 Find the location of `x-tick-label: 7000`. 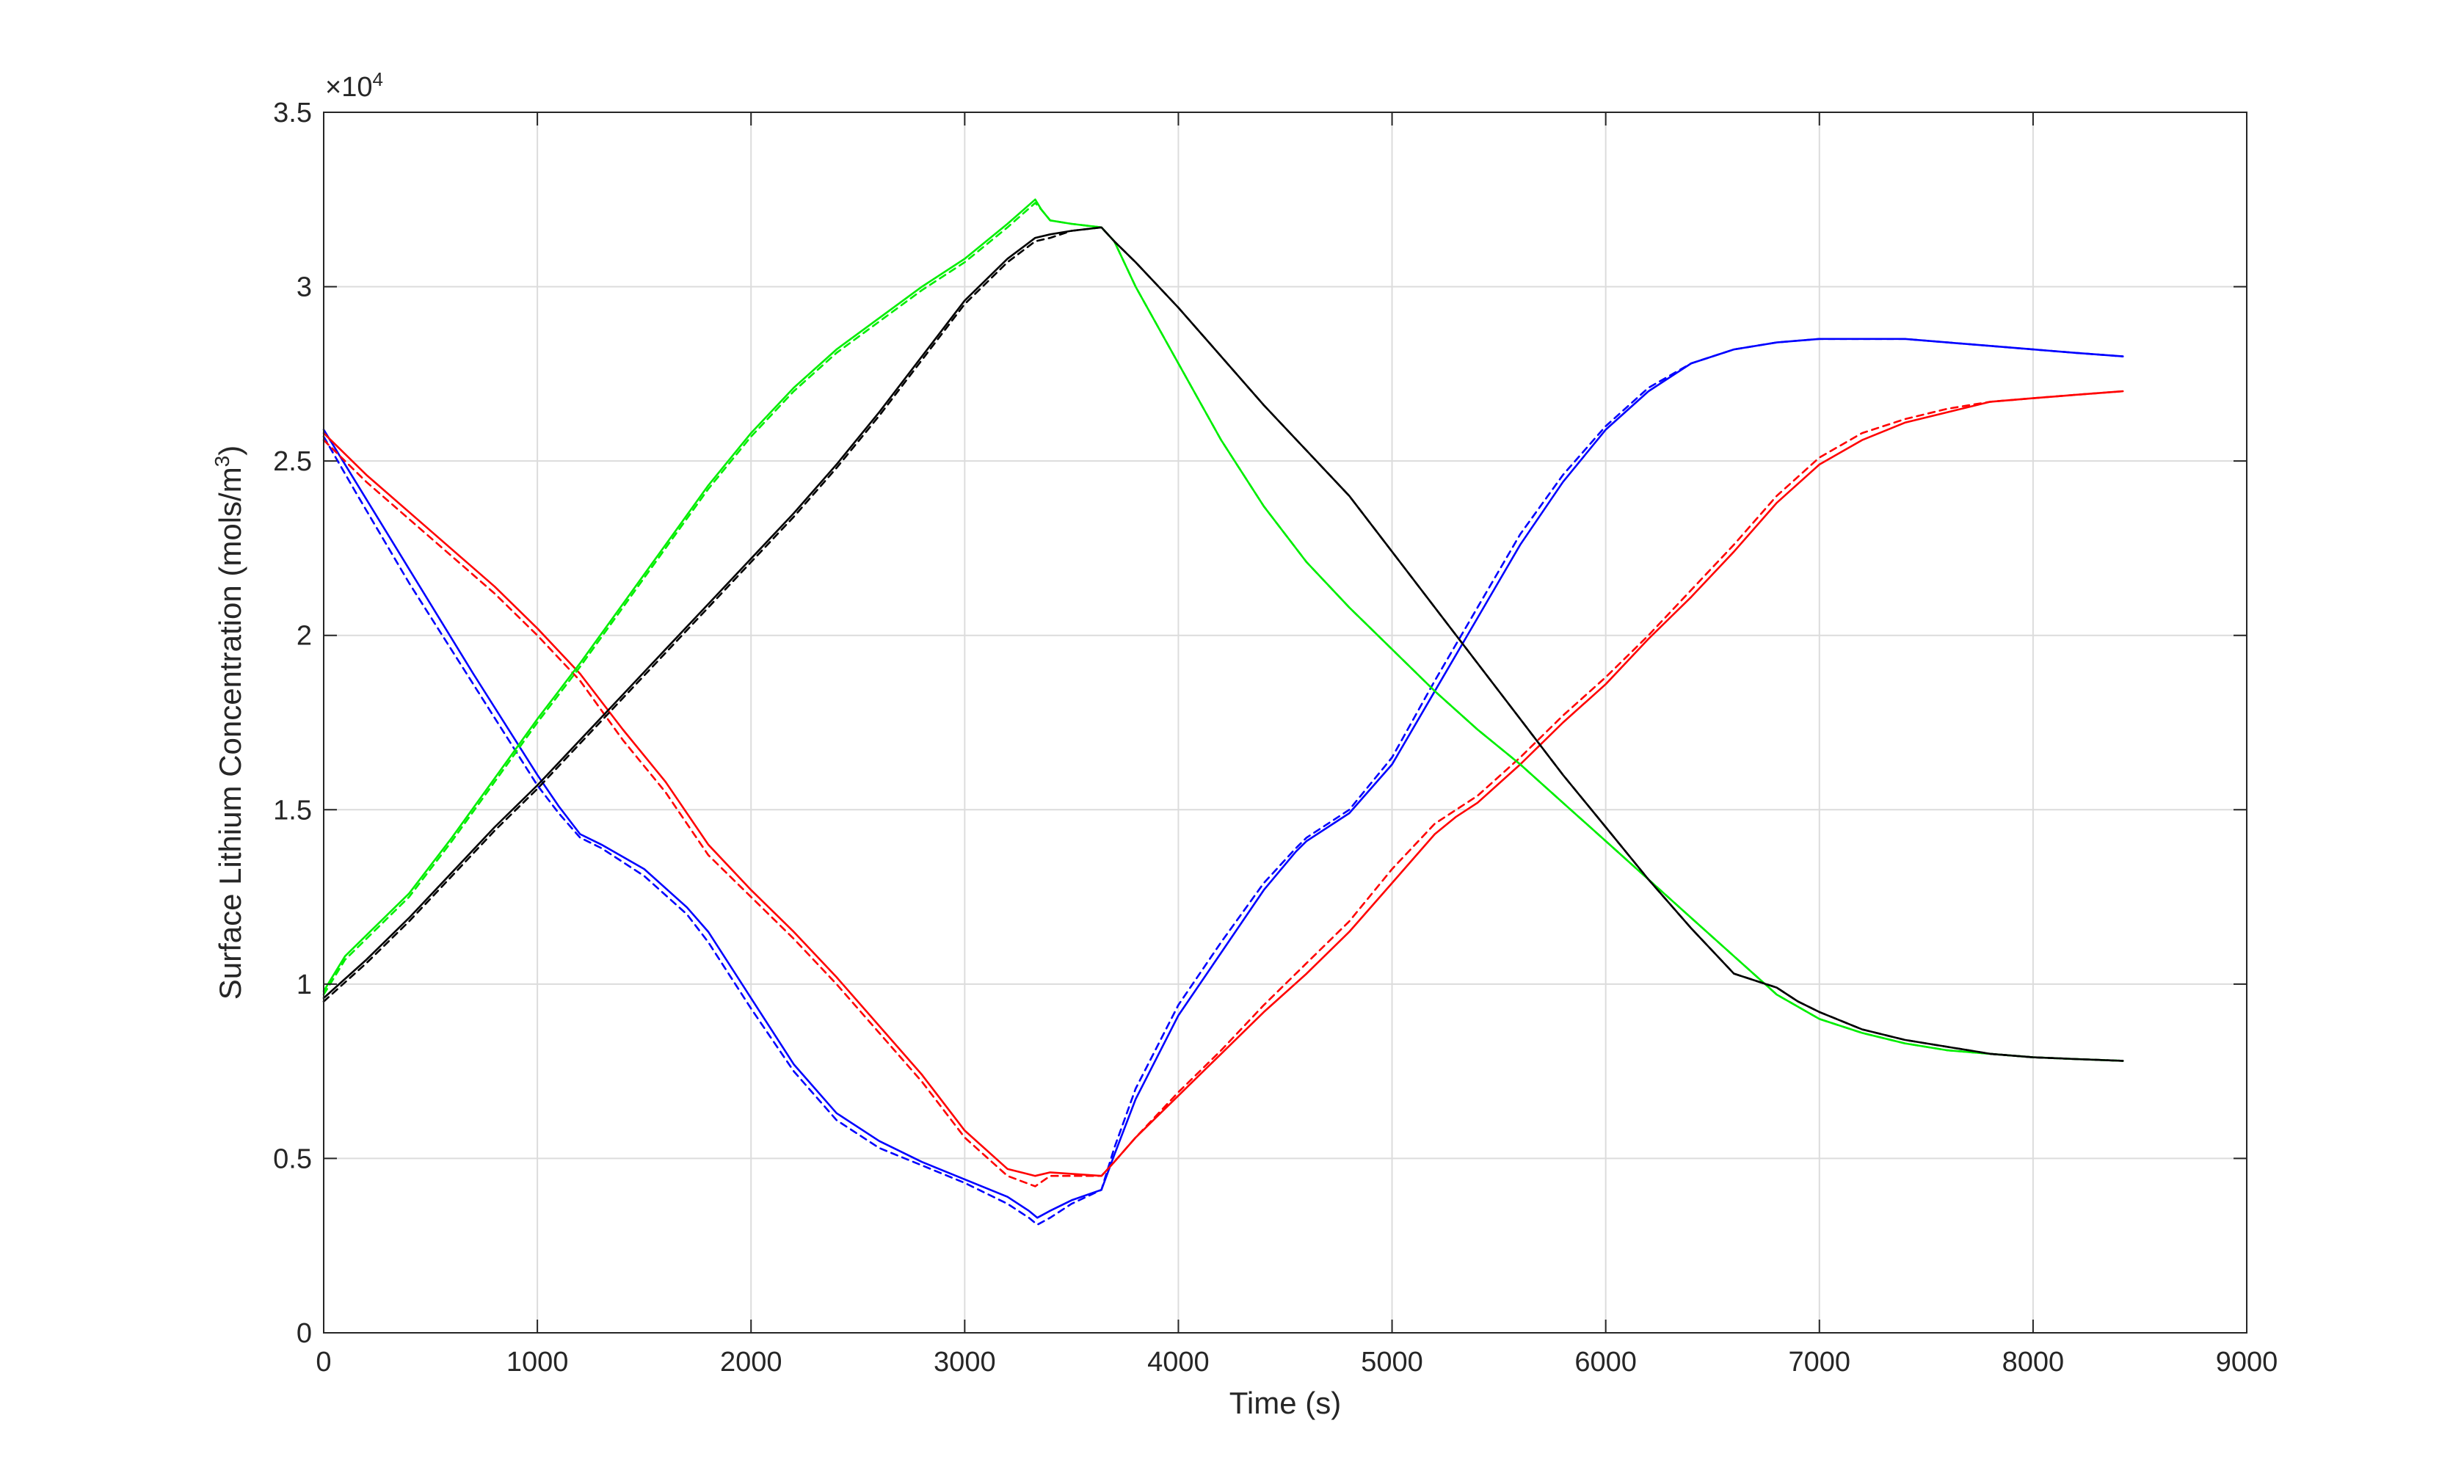

x-tick-label: 7000 is located at coordinates (1820, 1362).